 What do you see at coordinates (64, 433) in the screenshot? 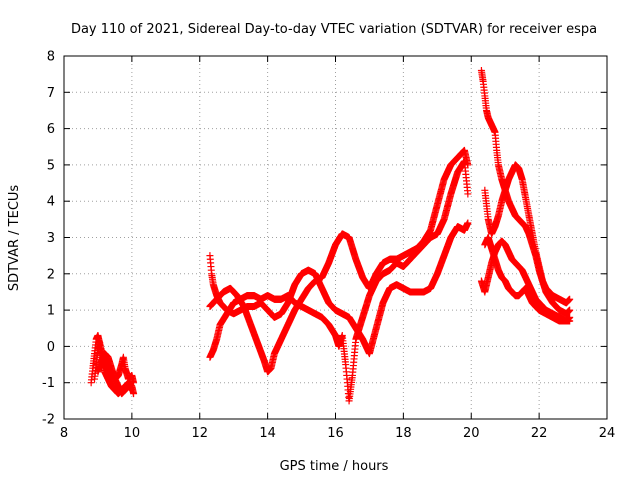
I see `x-tick-label: 8` at bounding box center [64, 433].